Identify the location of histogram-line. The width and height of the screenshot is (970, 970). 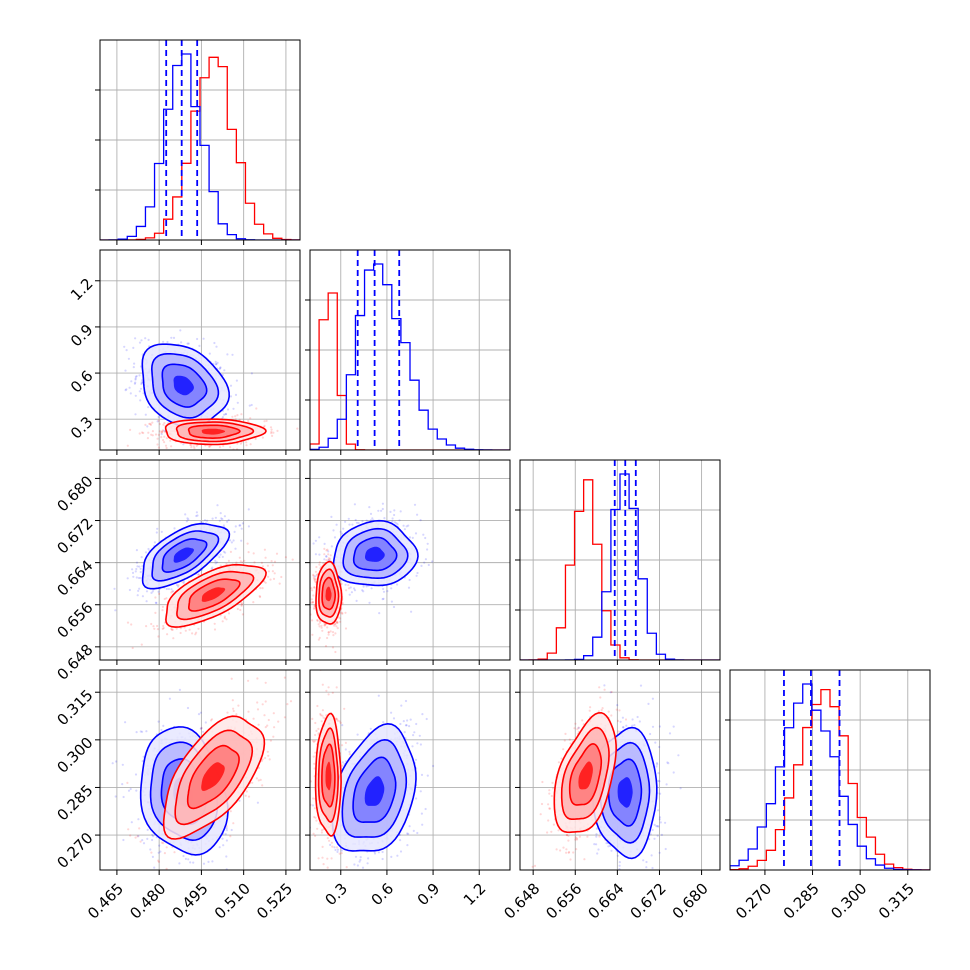
(410, 371).